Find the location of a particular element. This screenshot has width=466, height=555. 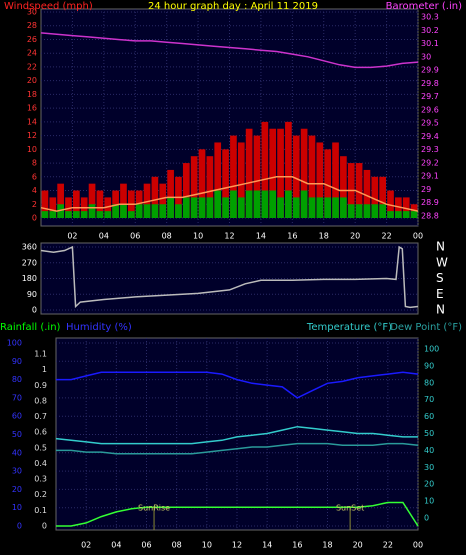

y-tick-label: 10 is located at coordinates (17, 507).